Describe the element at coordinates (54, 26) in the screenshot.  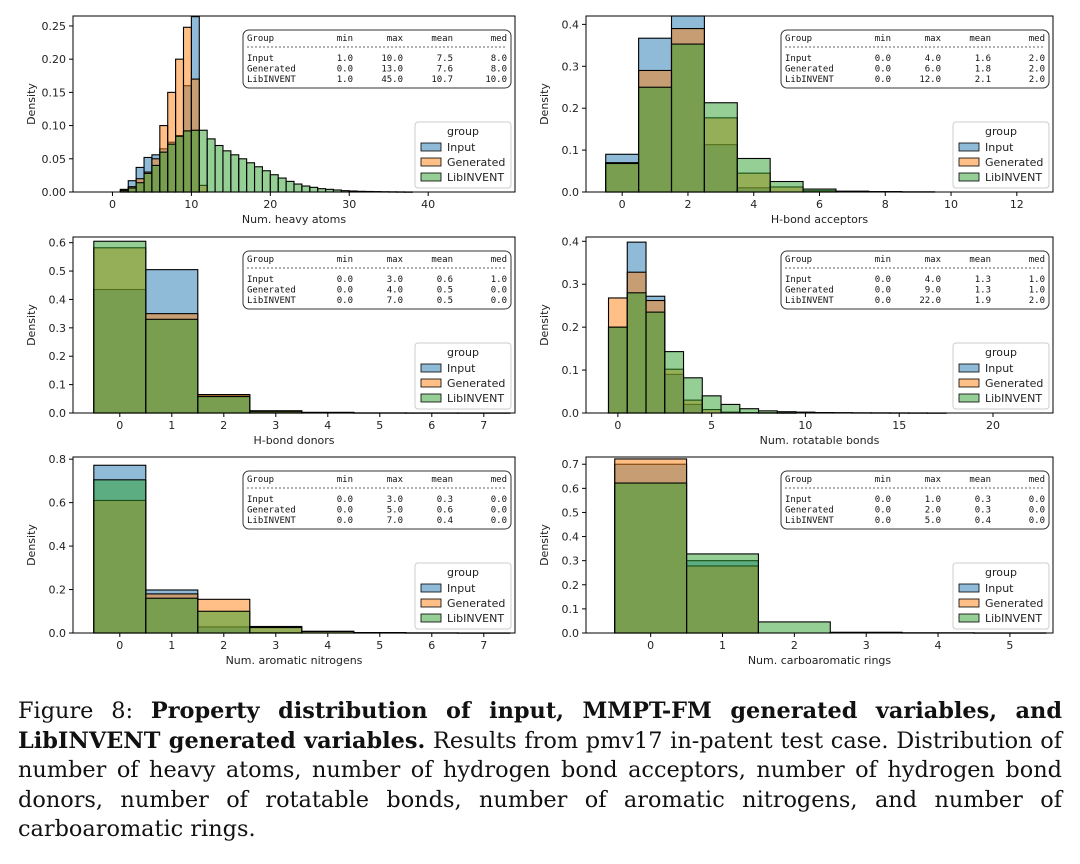
I see `y-tick-label-5: 0.25` at that location.